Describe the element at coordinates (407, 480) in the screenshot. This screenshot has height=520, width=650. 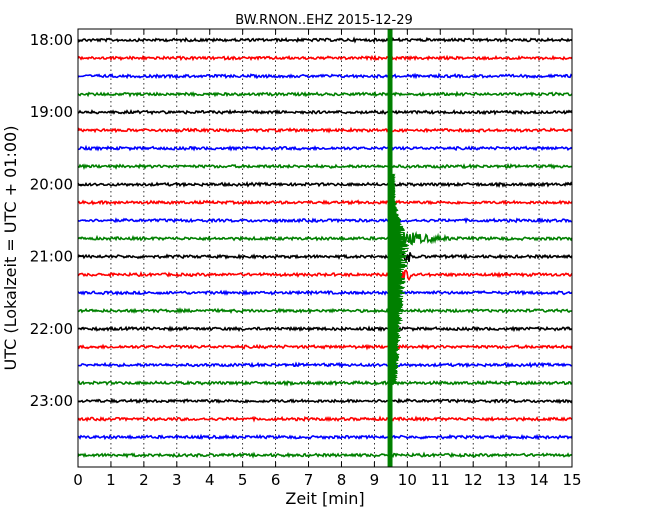
I see `x-tick-label: 10` at that location.